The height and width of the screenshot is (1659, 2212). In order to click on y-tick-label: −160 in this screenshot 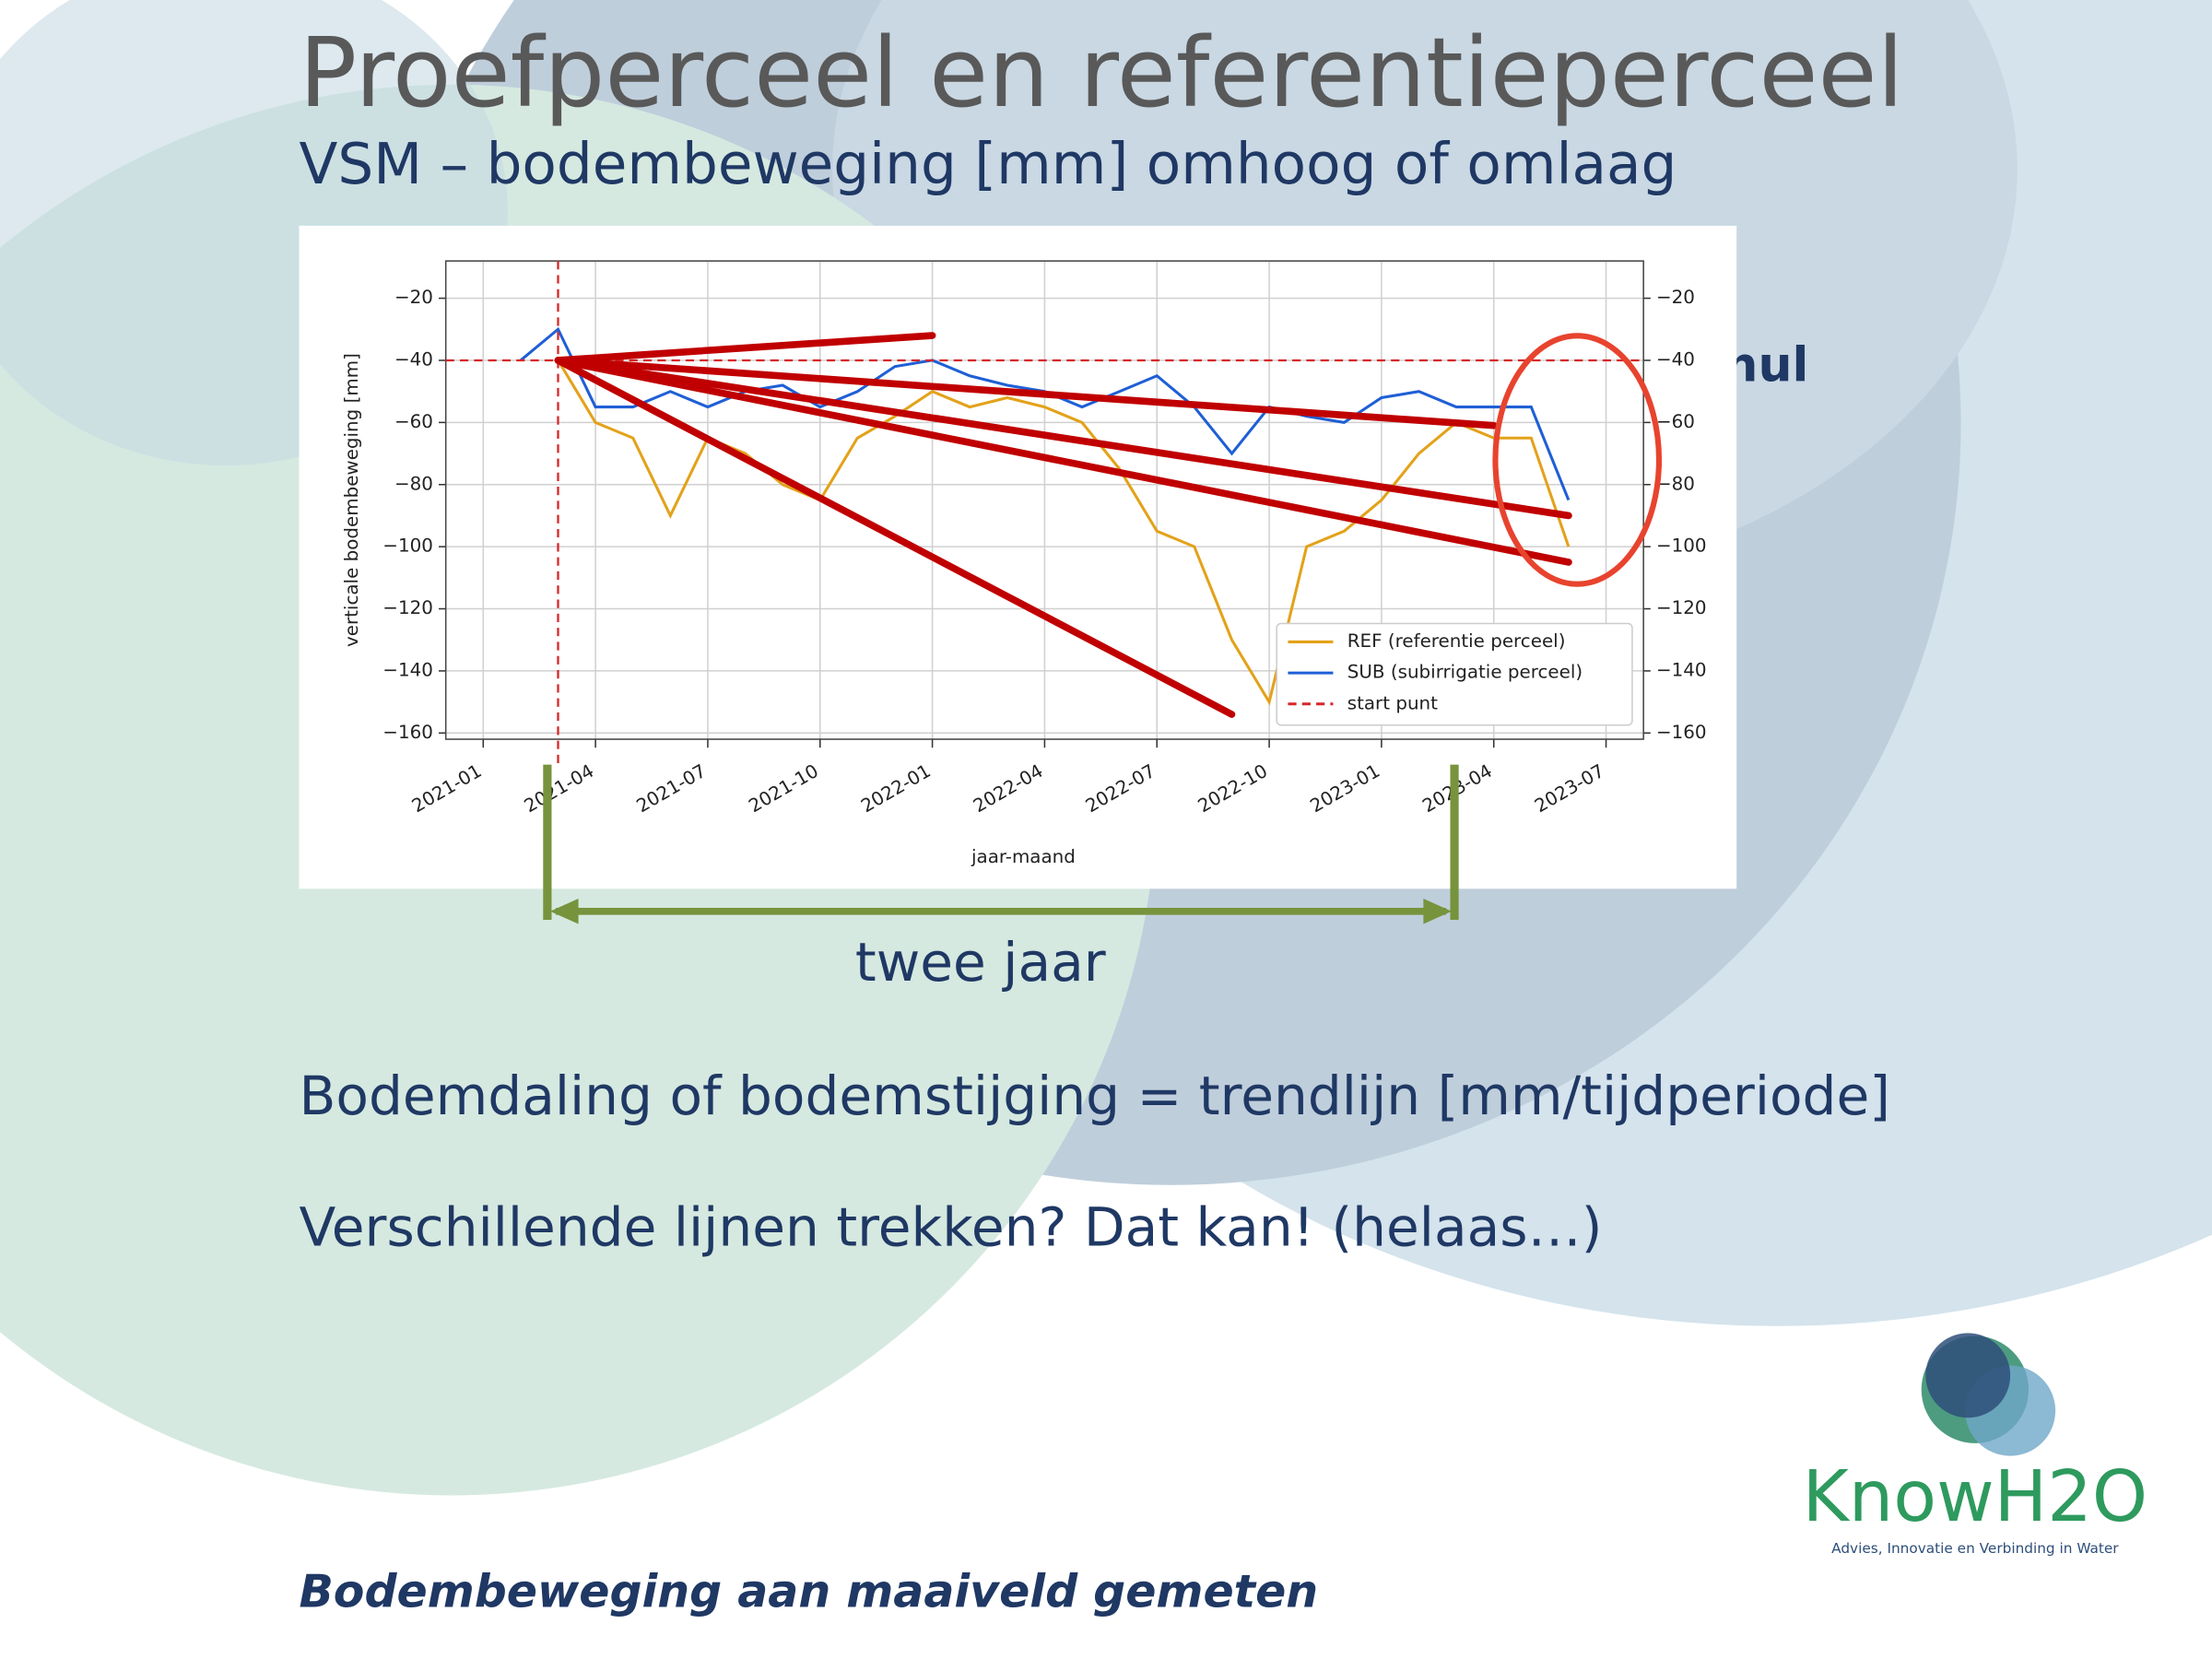, I will do `click(407, 732)`.